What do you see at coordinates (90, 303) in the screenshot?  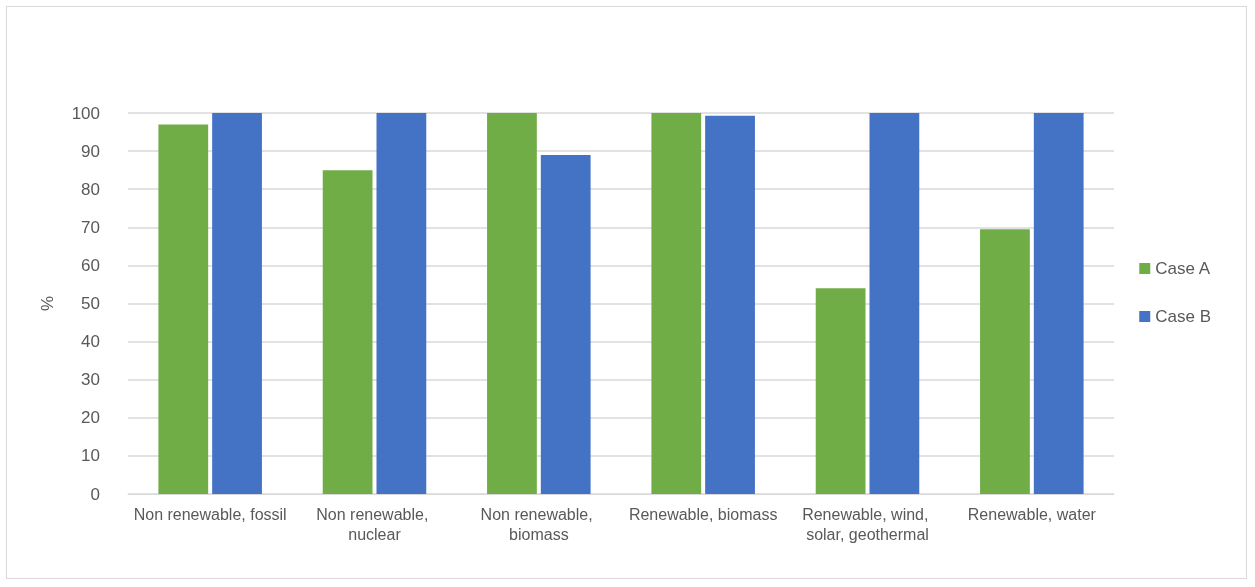 I see `y-tick-label: 50` at bounding box center [90, 303].